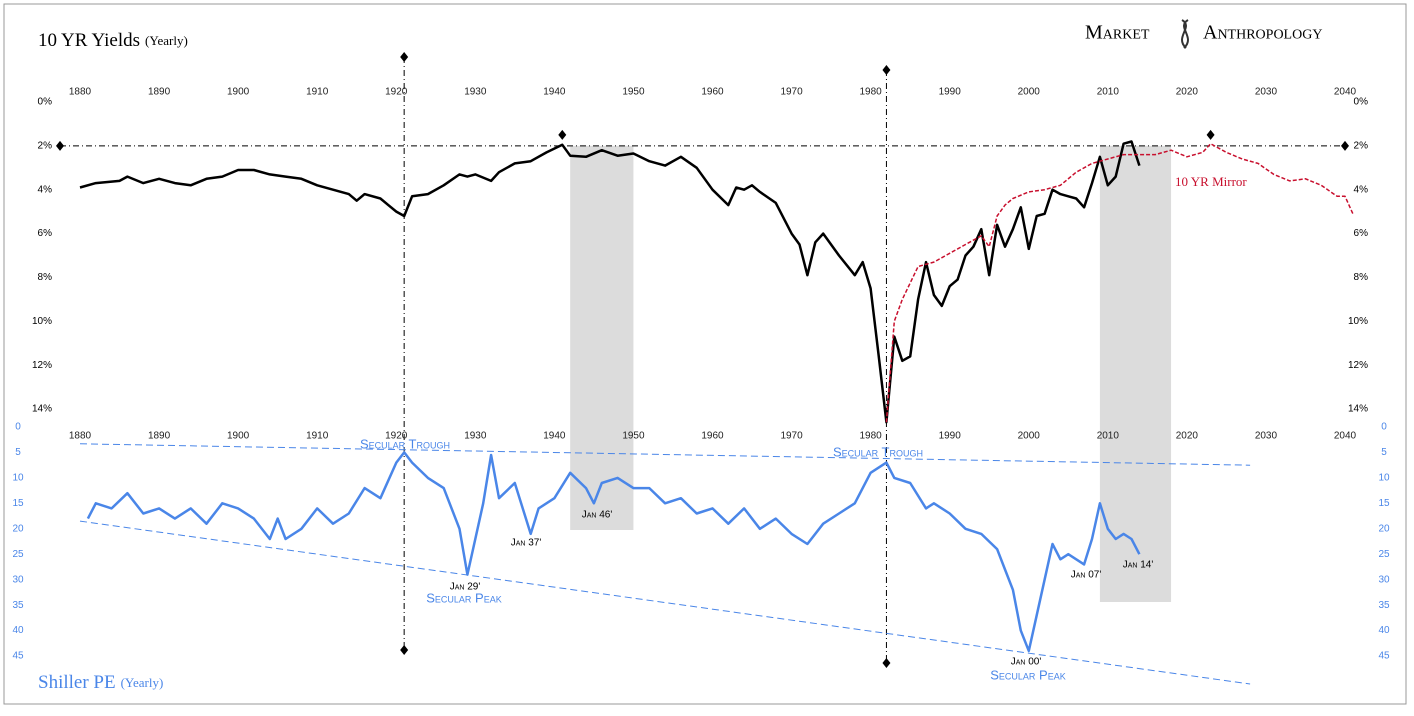 The width and height of the screenshot is (1414, 716). I want to click on series-line, so click(1119, 282).